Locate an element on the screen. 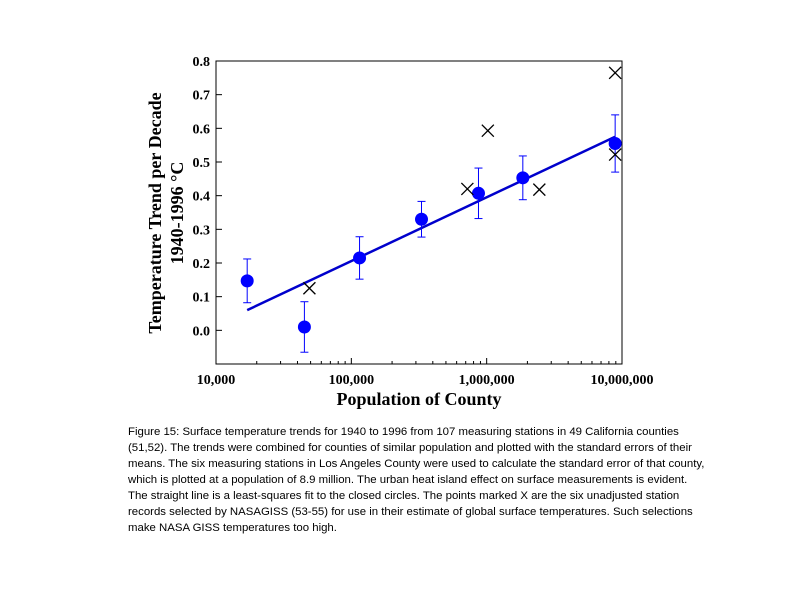  fit-line-layer is located at coordinates (431, 223).